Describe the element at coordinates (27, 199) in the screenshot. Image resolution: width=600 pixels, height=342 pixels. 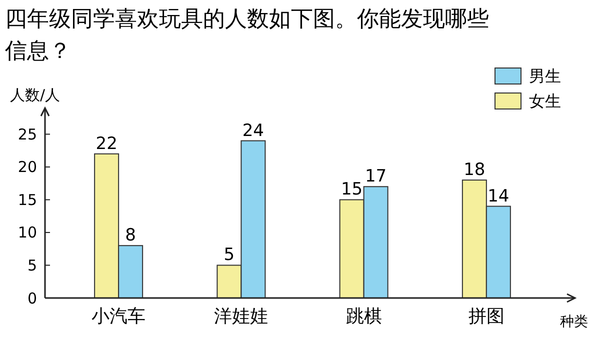
I see `y-tick-label: 15` at that location.